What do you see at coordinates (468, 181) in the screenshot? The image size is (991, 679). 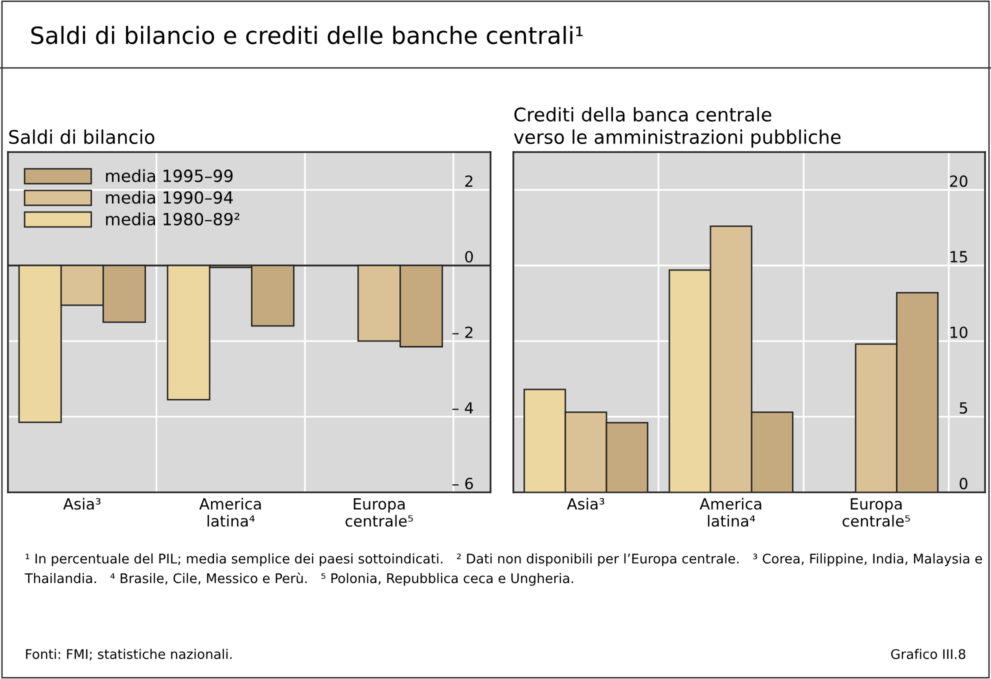 I see `y-tick-label: 2` at bounding box center [468, 181].